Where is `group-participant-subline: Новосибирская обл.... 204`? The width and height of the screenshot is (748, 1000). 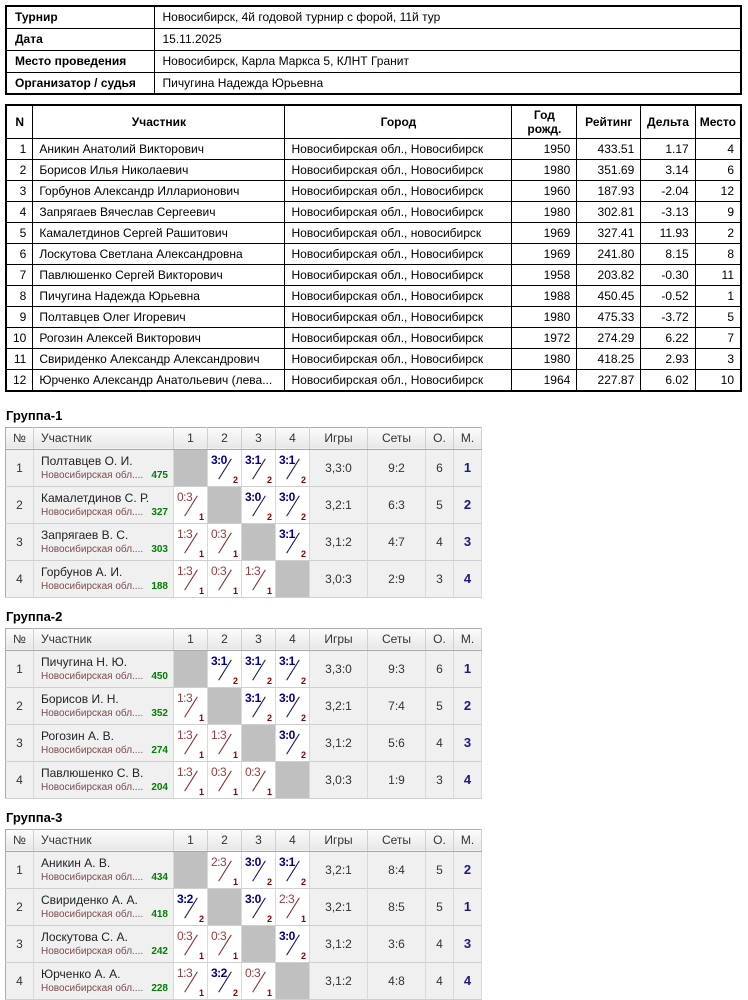
group-participant-subline: Новосибирская обл.... 204 is located at coordinates (104, 787).